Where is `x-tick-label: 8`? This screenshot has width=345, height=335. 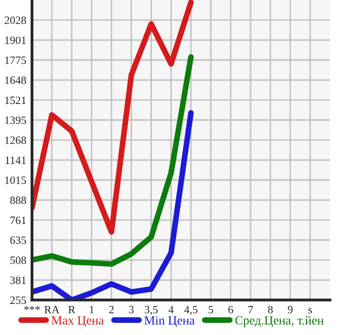
x-tick-label: 8 is located at coordinates (270, 310).